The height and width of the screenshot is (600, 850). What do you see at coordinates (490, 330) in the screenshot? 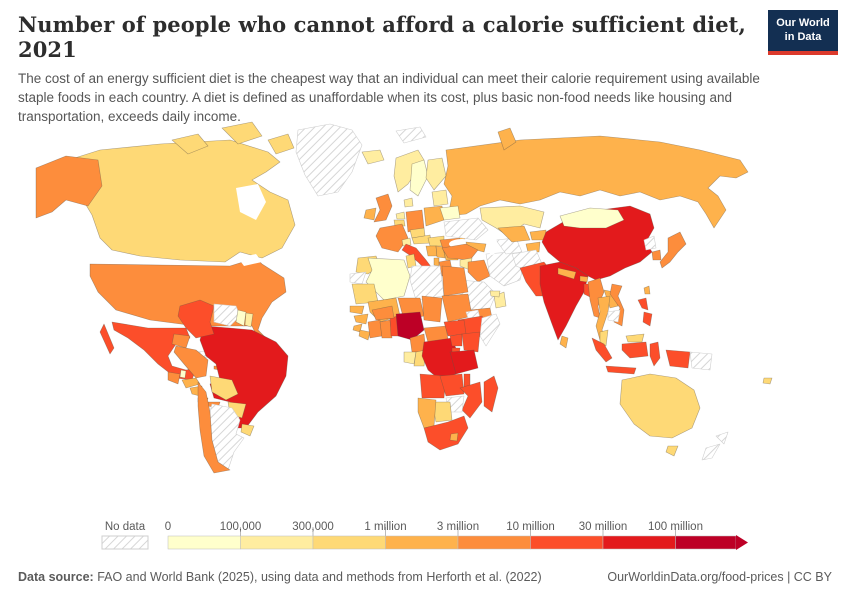
I see `country-somalia` at bounding box center [490, 330].